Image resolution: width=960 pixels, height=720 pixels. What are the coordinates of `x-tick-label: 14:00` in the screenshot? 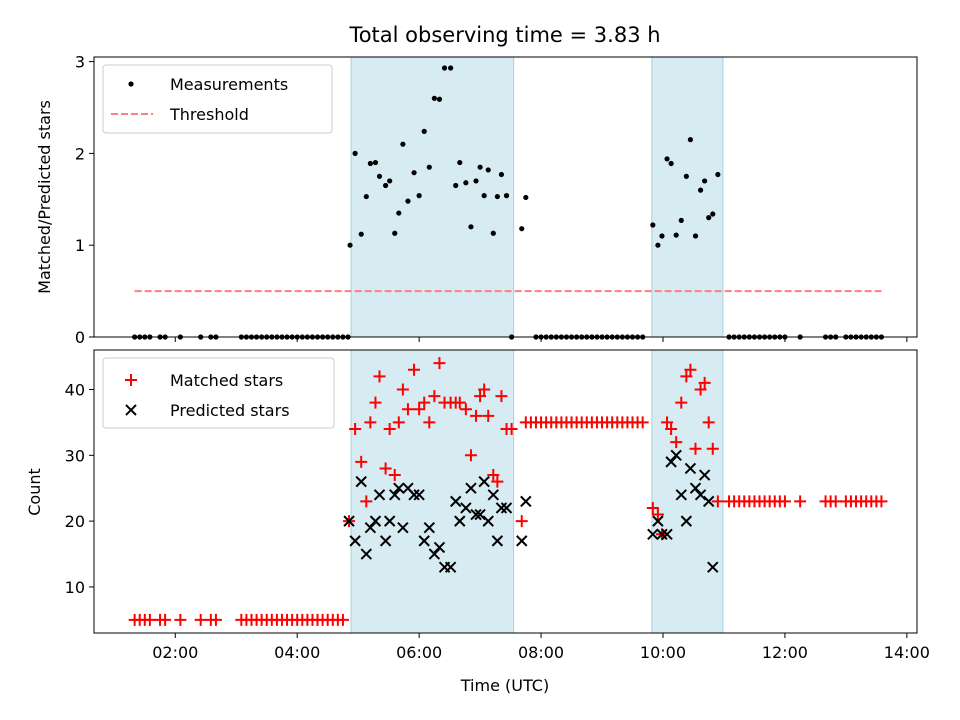 It's located at (907, 652).